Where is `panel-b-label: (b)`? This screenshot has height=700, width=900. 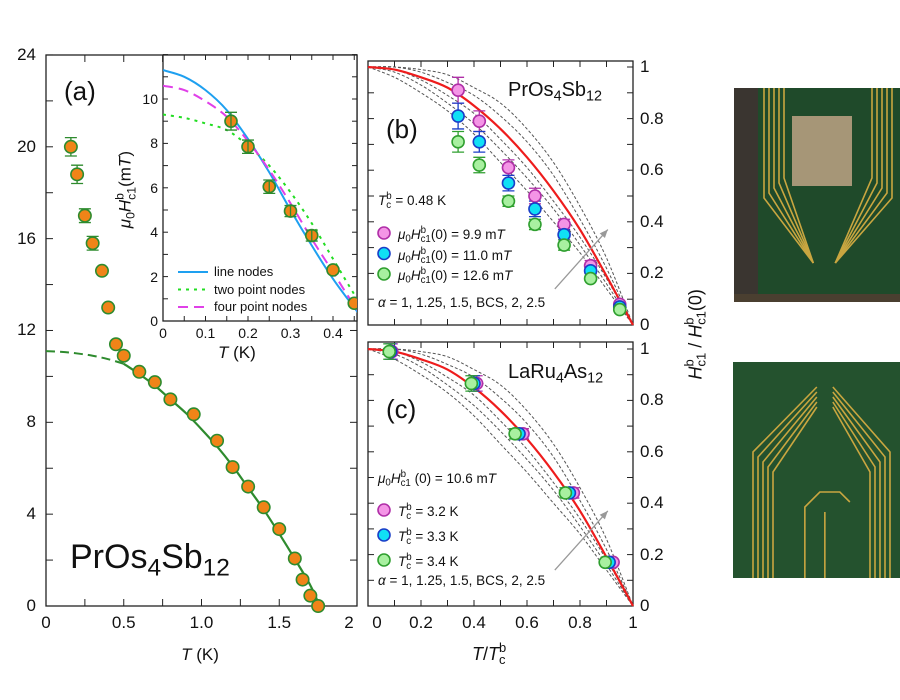 panel-b-label: (b) is located at coordinates (402, 129).